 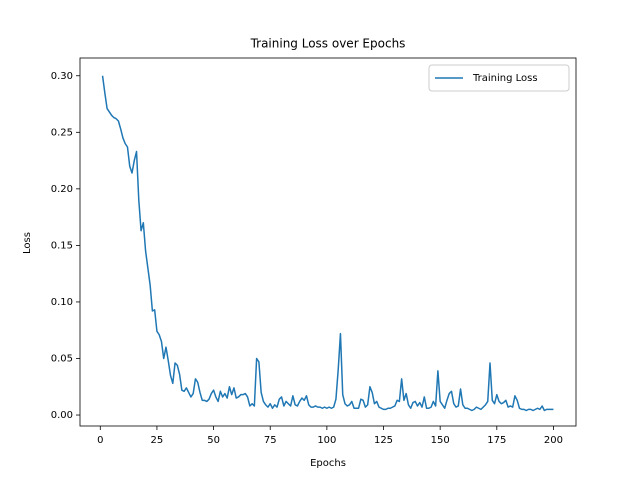 I want to click on legend-label: Training Loss, so click(x=505, y=78).